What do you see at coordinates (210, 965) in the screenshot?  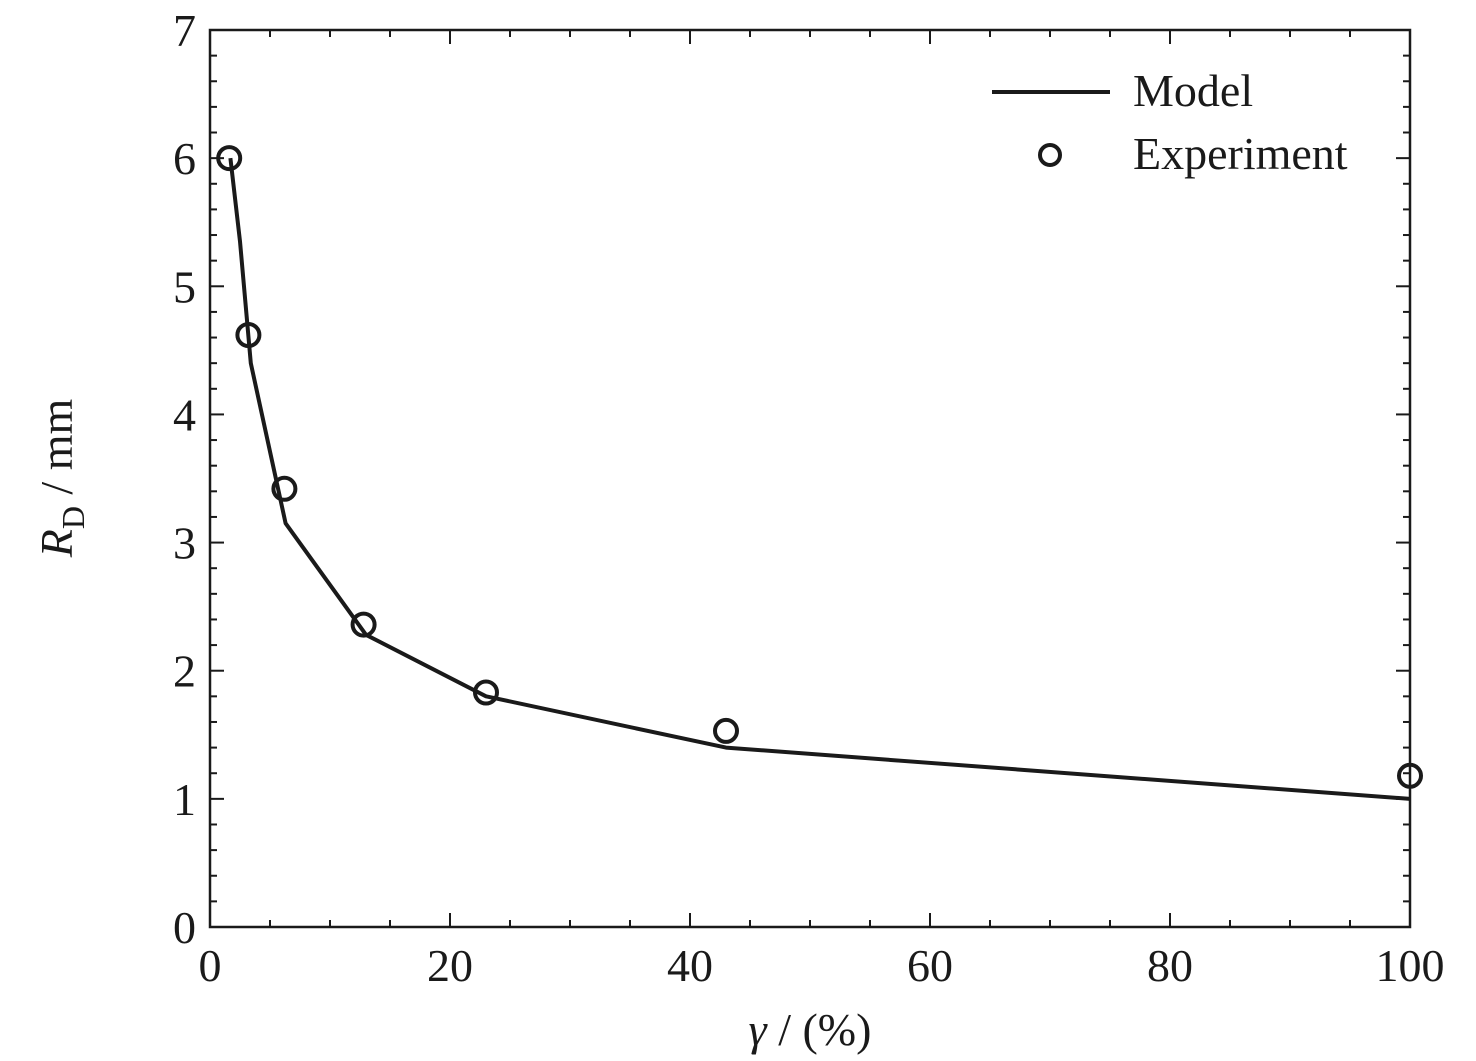 I see `x-tick-label: 0` at bounding box center [210, 965].